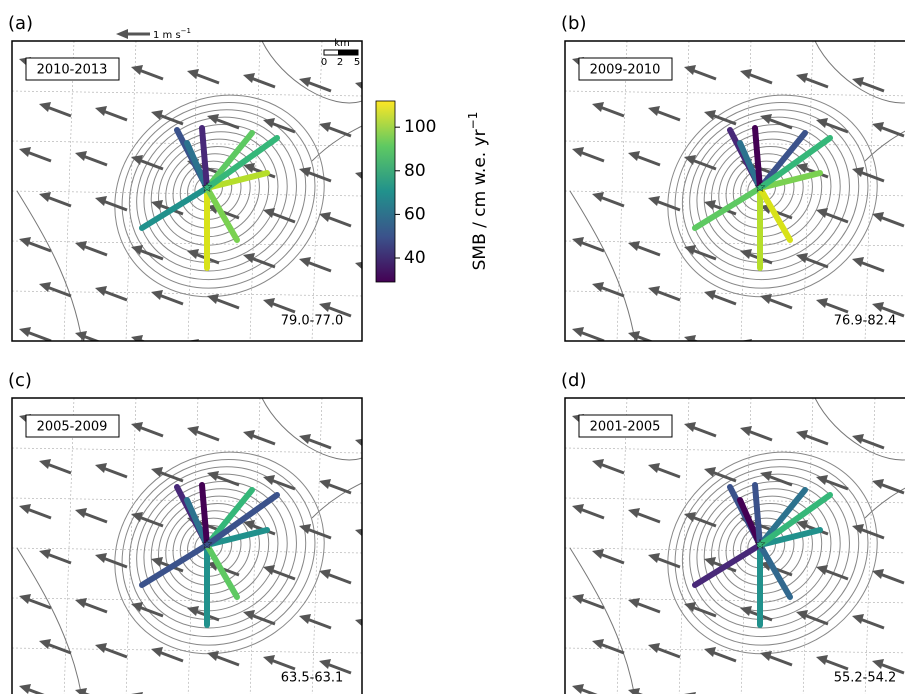 The height and width of the screenshot is (694, 905). Describe the element at coordinates (420, 127) in the screenshot. I see `colorbar-tick-label: 100` at that location.